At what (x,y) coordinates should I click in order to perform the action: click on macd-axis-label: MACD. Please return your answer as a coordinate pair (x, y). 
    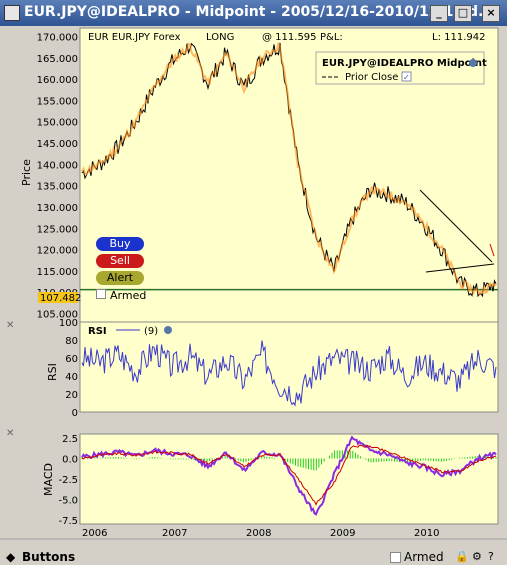
    Looking at the image, I should click on (48, 479).